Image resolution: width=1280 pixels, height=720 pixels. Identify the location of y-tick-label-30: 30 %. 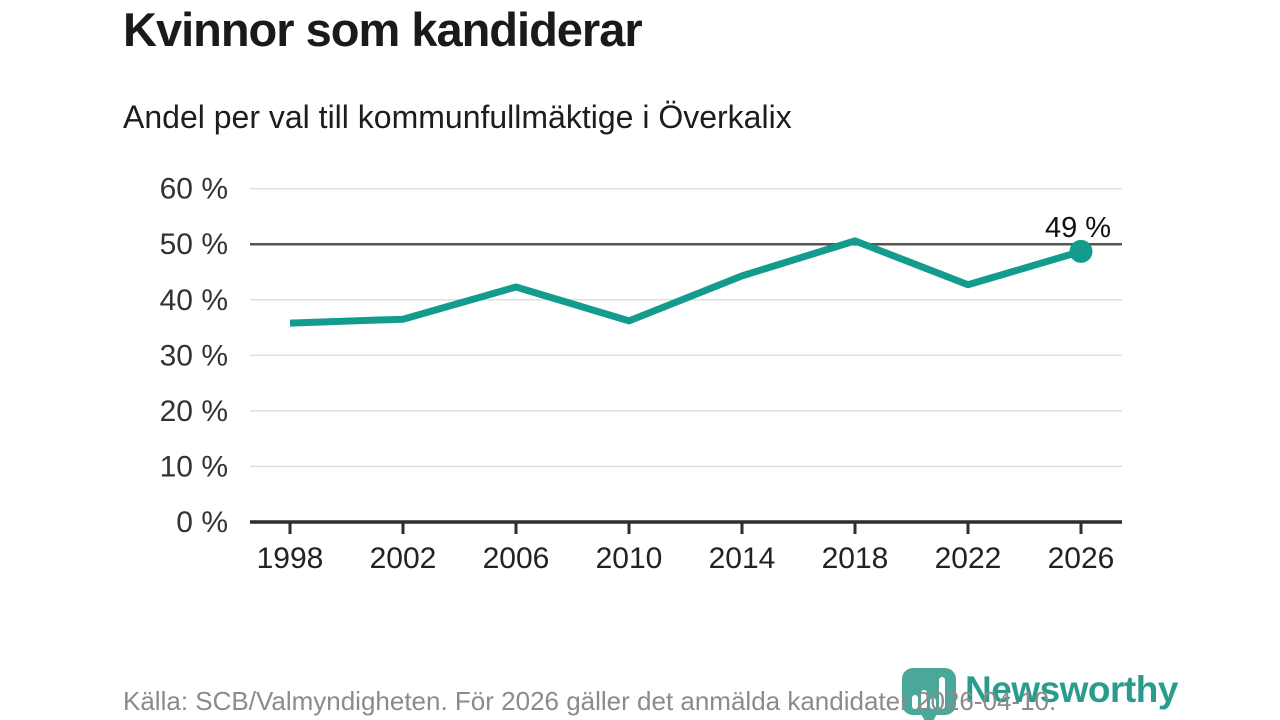
(194, 355).